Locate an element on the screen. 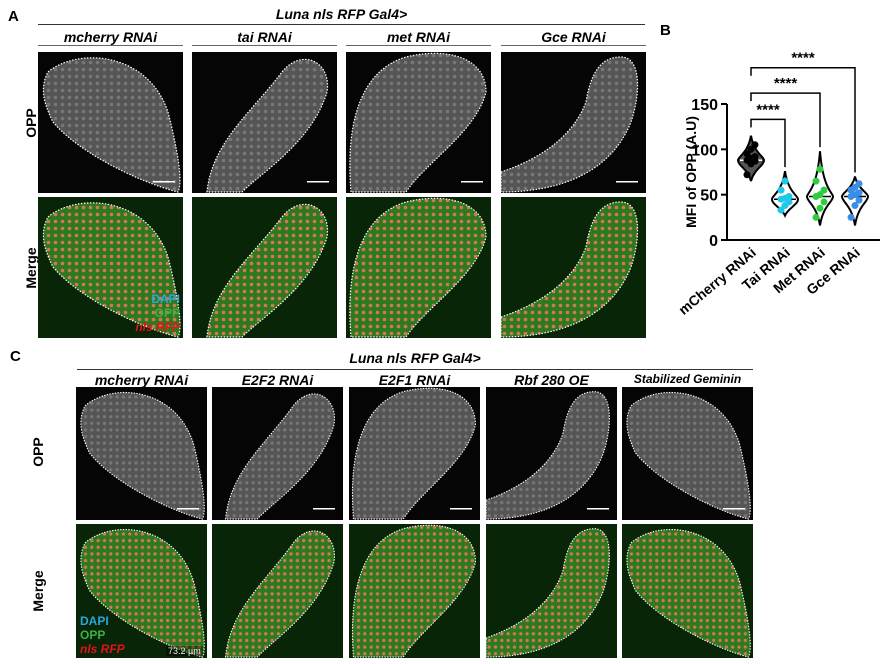  y-axis-label: MFI of OPP (A.U) is located at coordinates (691, 172).